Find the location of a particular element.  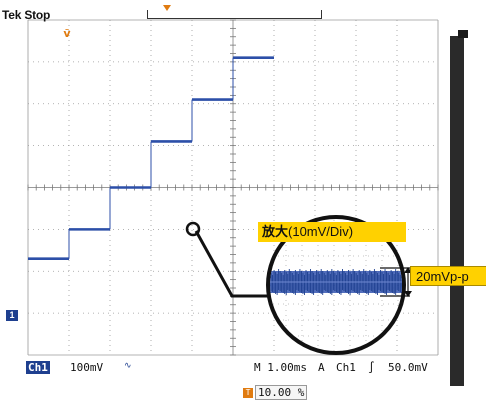

trigger-level: 50.0mV is located at coordinates (408, 367).